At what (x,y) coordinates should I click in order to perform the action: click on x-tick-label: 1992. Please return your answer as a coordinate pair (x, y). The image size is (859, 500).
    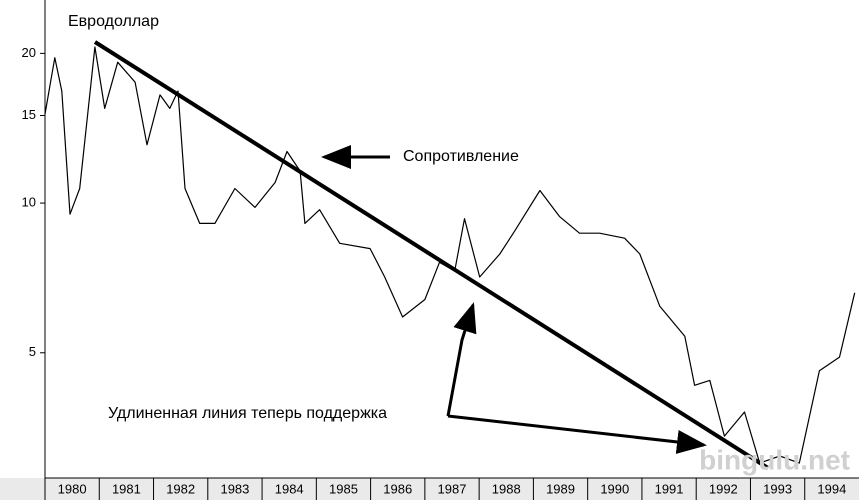
    Looking at the image, I should click on (723, 488).